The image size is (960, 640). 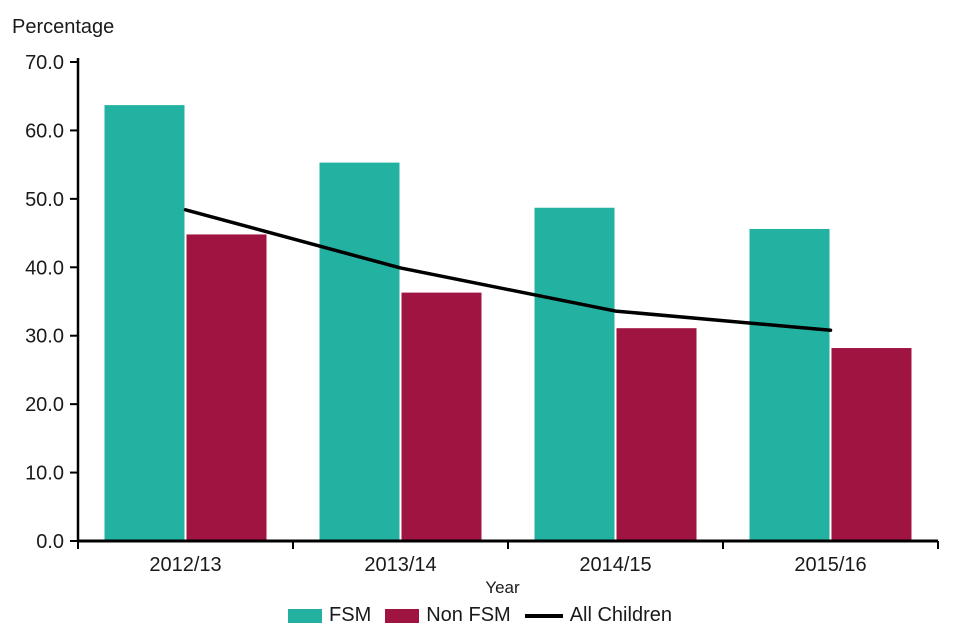 What do you see at coordinates (502, 587) in the screenshot?
I see `x-axis-title: Year` at bounding box center [502, 587].